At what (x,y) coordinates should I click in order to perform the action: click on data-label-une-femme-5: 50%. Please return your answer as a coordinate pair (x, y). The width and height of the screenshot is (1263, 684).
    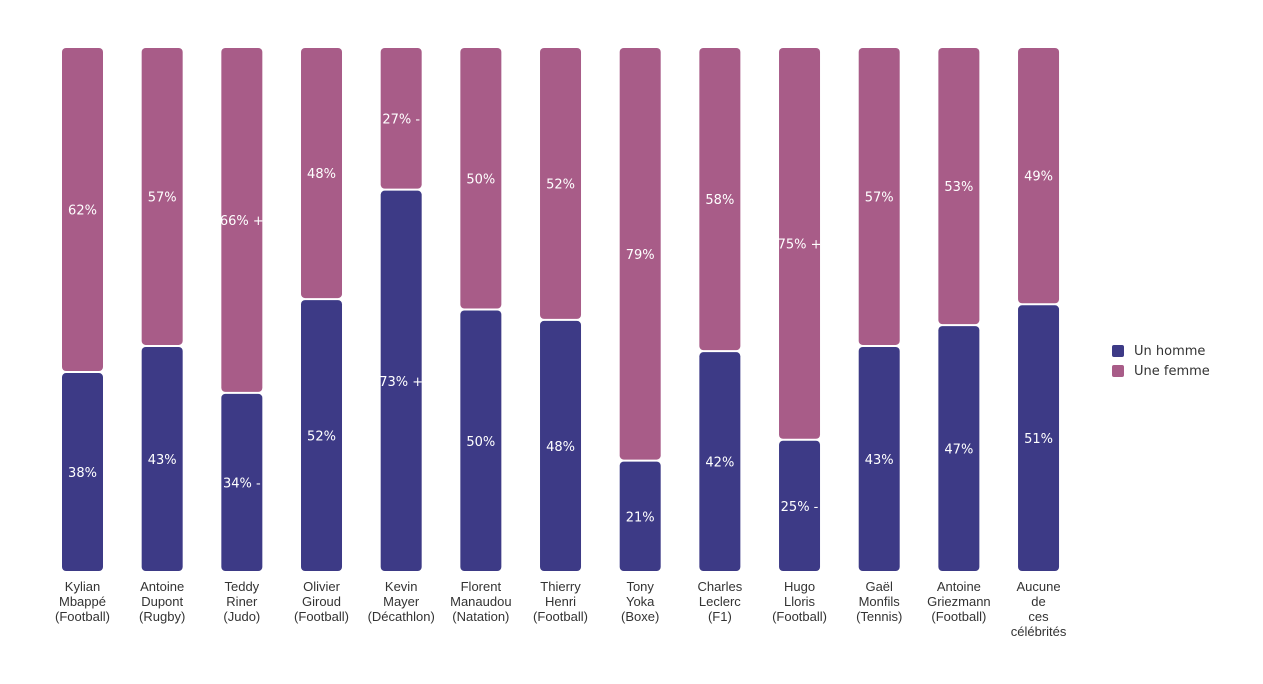
    Looking at the image, I should click on (480, 179).